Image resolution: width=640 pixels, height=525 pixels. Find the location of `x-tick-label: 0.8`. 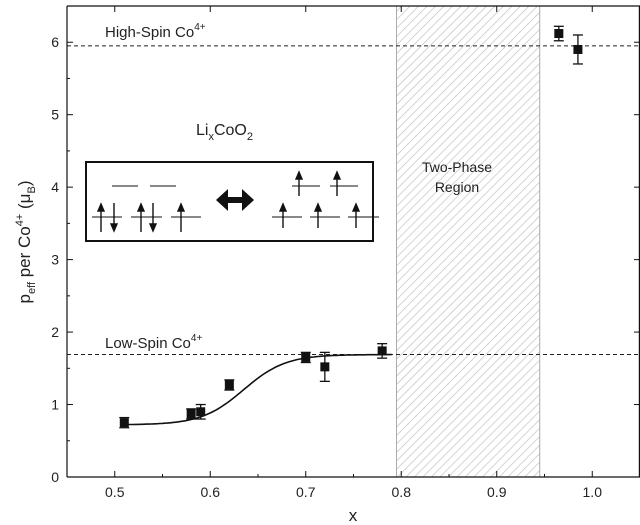

x-tick-label: 0.8 is located at coordinates (402, 492).